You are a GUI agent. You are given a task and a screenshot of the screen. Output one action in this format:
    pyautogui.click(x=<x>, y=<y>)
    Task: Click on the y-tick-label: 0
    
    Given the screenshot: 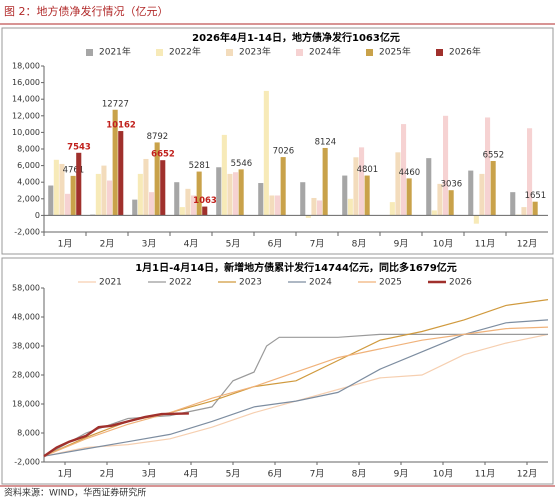 What is the action you would take?
    pyautogui.click(x=37, y=215)
    